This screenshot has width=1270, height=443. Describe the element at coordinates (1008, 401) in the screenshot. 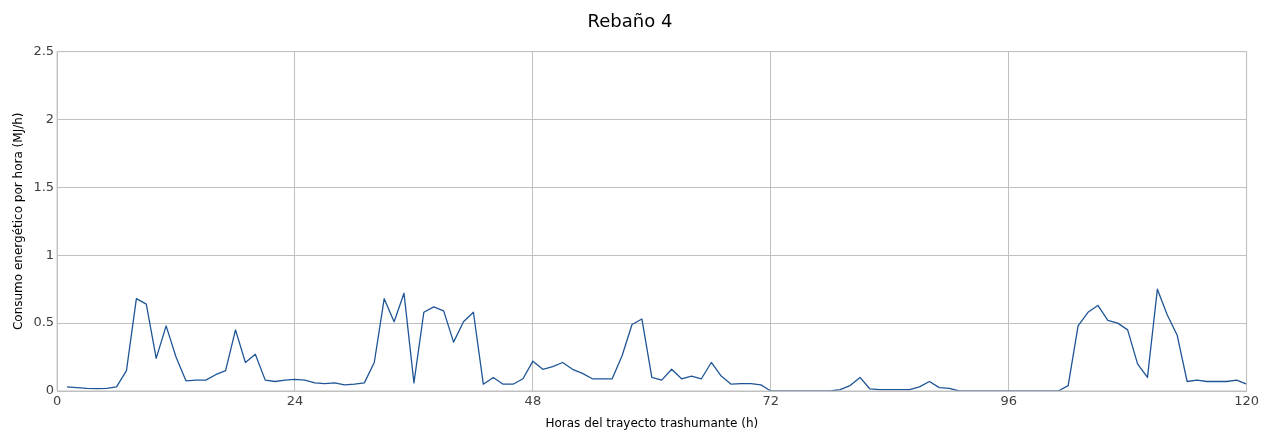

I see `x-tick-label: 96` at that location.